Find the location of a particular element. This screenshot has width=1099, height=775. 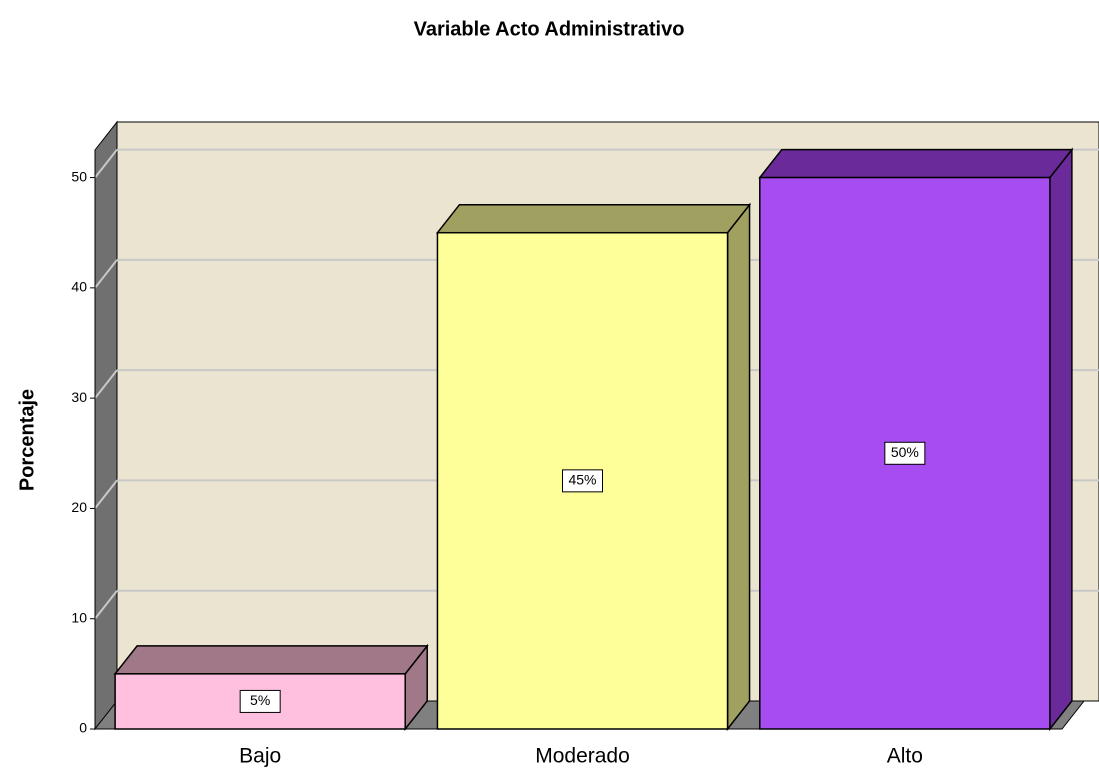

y-tick-label: 10 is located at coordinates (79, 617).